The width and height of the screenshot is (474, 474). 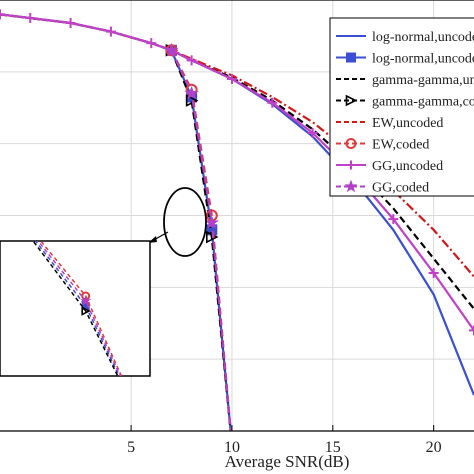 I want to click on x-tick-label: 5, so click(x=131, y=447).